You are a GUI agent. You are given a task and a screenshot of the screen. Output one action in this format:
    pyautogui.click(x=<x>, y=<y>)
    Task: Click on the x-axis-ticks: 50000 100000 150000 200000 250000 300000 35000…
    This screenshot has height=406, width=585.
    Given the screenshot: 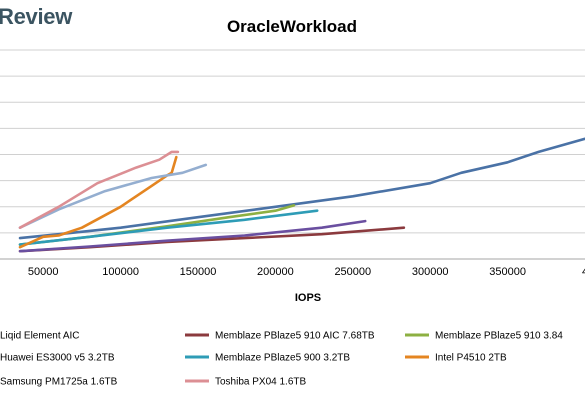 What is the action you would take?
    pyautogui.click(x=306, y=272)
    